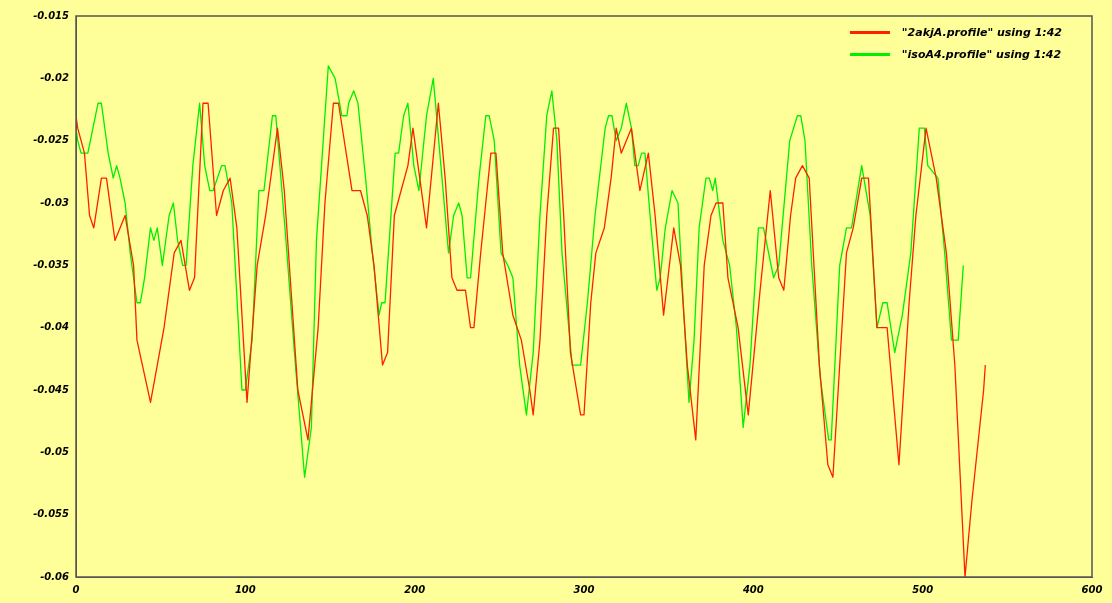  Describe the element at coordinates (55, 77) in the screenshot. I see `y-tick-label: -0.02` at that location.